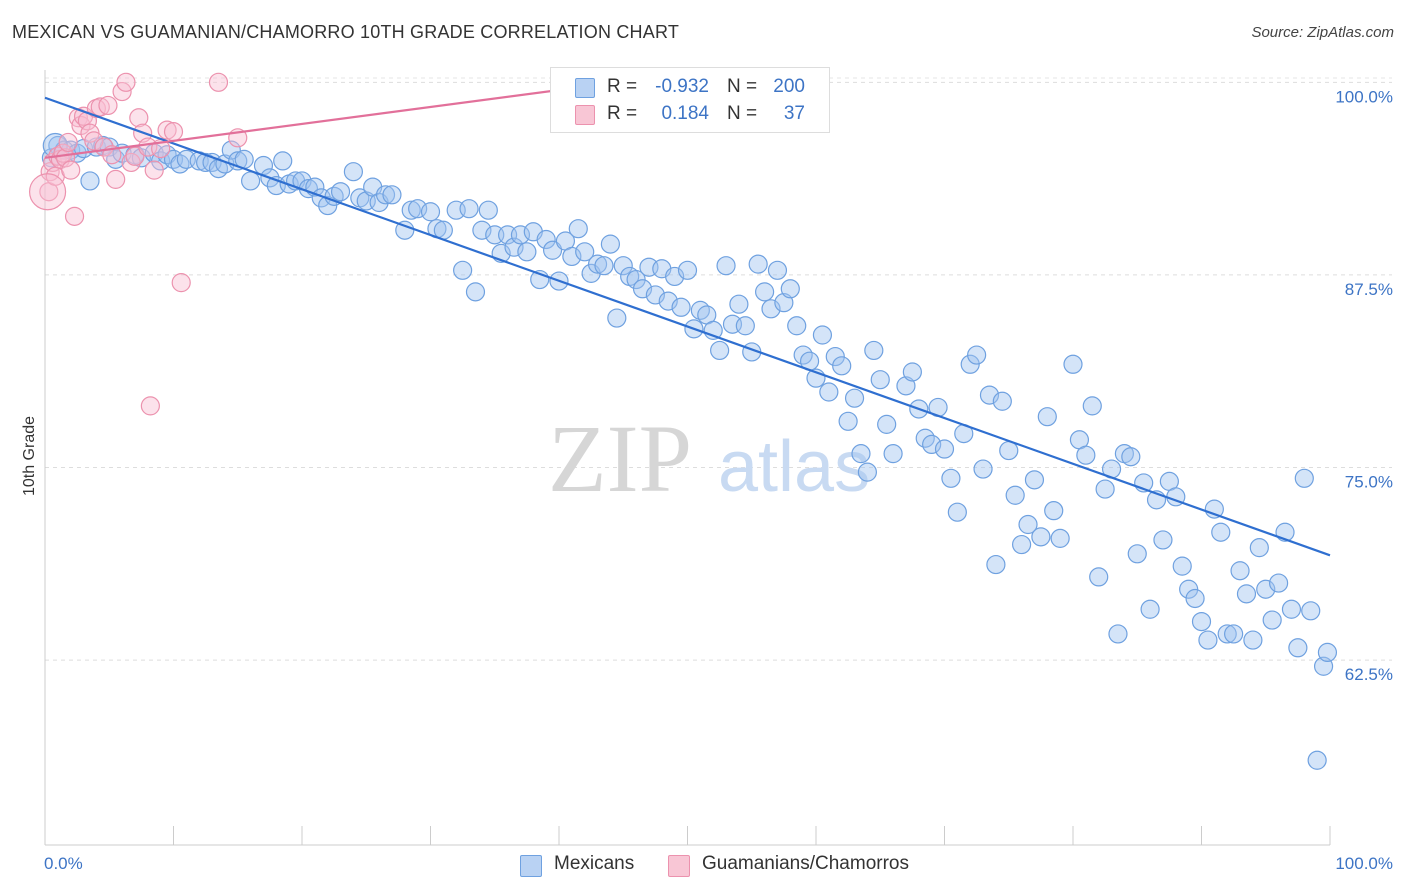  I want to click on x-tick-label-right: 100.0%, so click(1364, 863).